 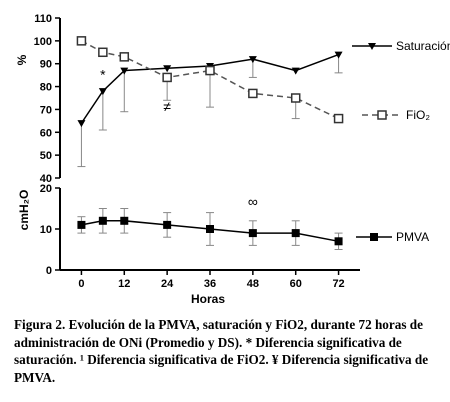 I want to click on x-tick-label: 72, so click(x=338, y=284).